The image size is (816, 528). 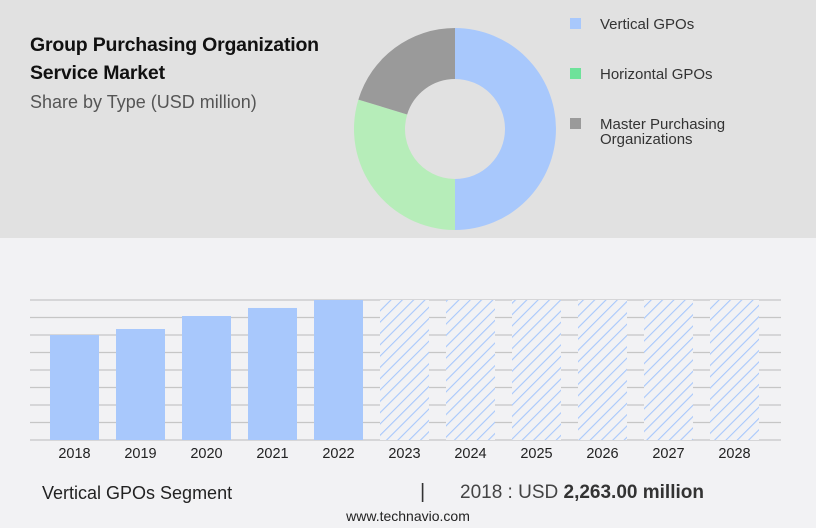 What do you see at coordinates (470, 454) in the screenshot?
I see `x-axis-label: 2024` at bounding box center [470, 454].